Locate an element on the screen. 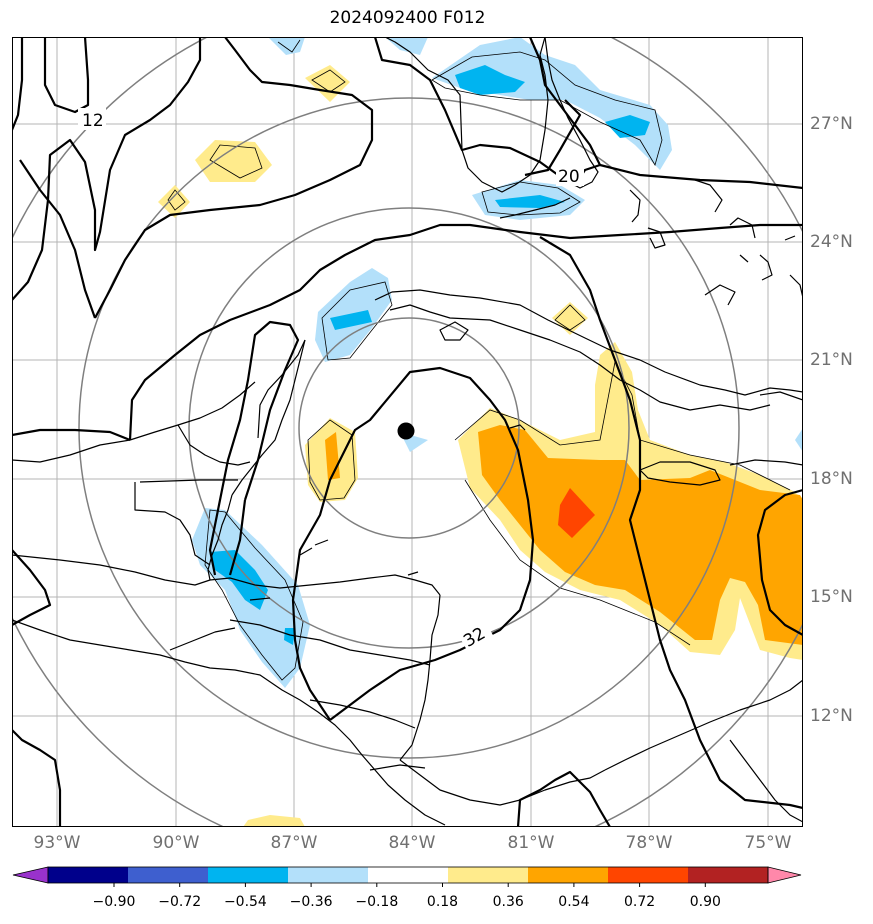  colorbar-tick-label: 0.90 is located at coordinates (705, 902).